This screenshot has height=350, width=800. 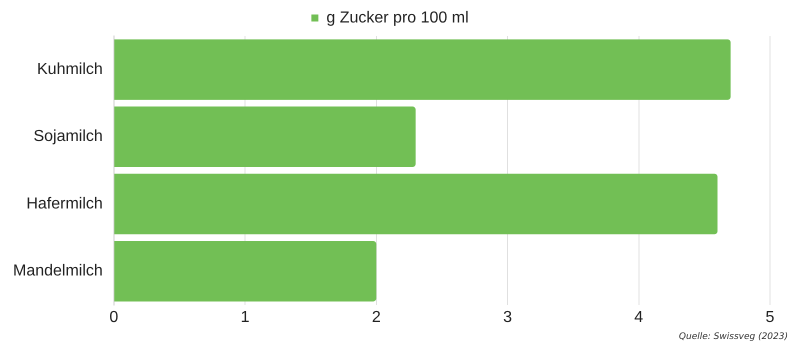 What do you see at coordinates (639, 317) in the screenshot?
I see `x-tick-label: 4` at bounding box center [639, 317].